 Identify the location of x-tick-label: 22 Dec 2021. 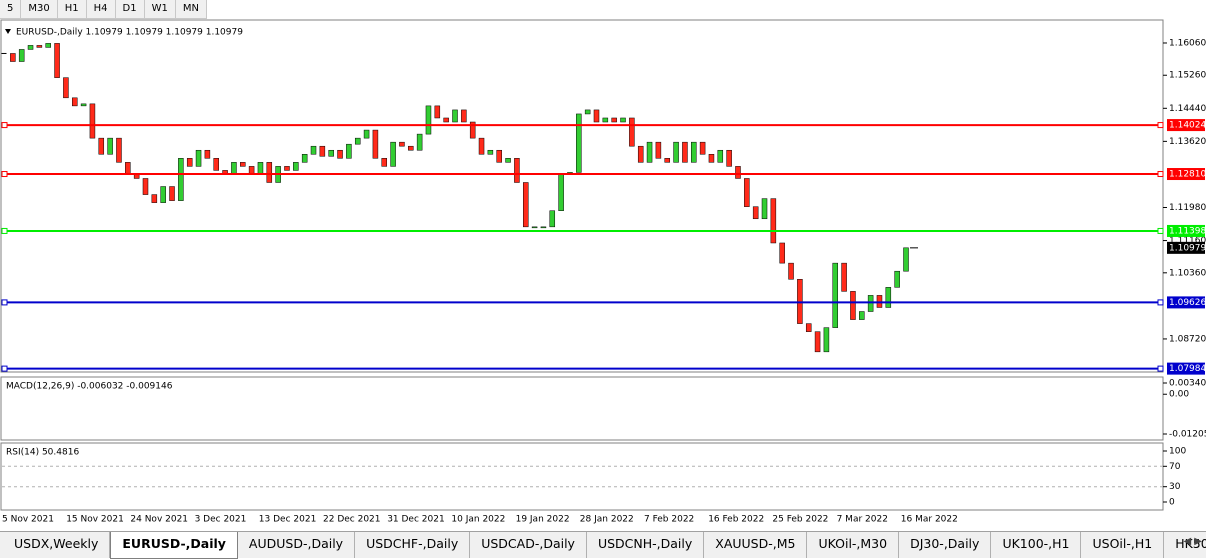
(352, 520).